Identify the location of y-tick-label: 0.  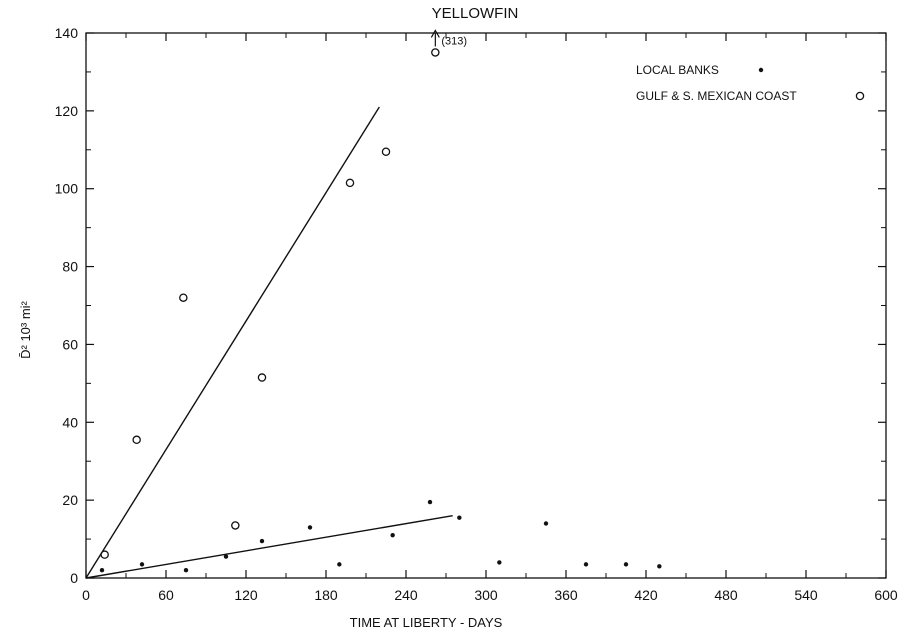
(74, 578).